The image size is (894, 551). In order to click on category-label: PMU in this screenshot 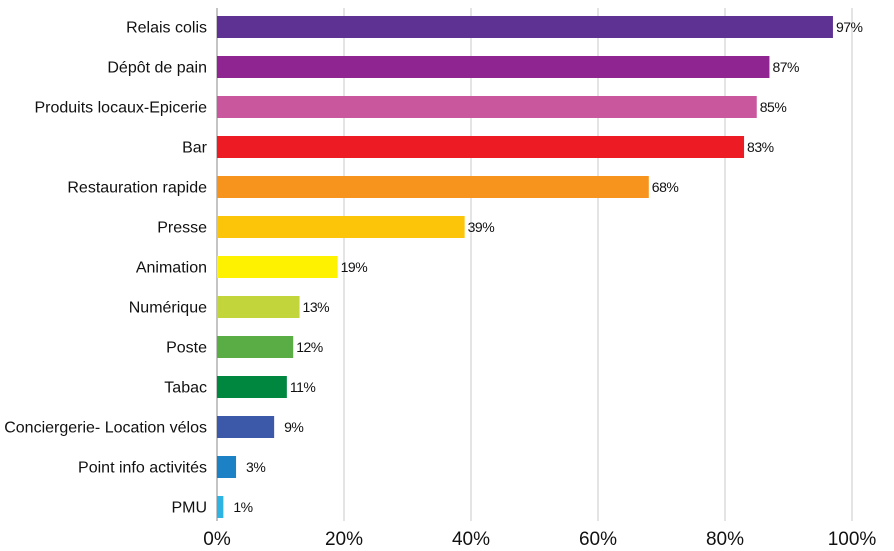, I will do `click(189, 508)`.